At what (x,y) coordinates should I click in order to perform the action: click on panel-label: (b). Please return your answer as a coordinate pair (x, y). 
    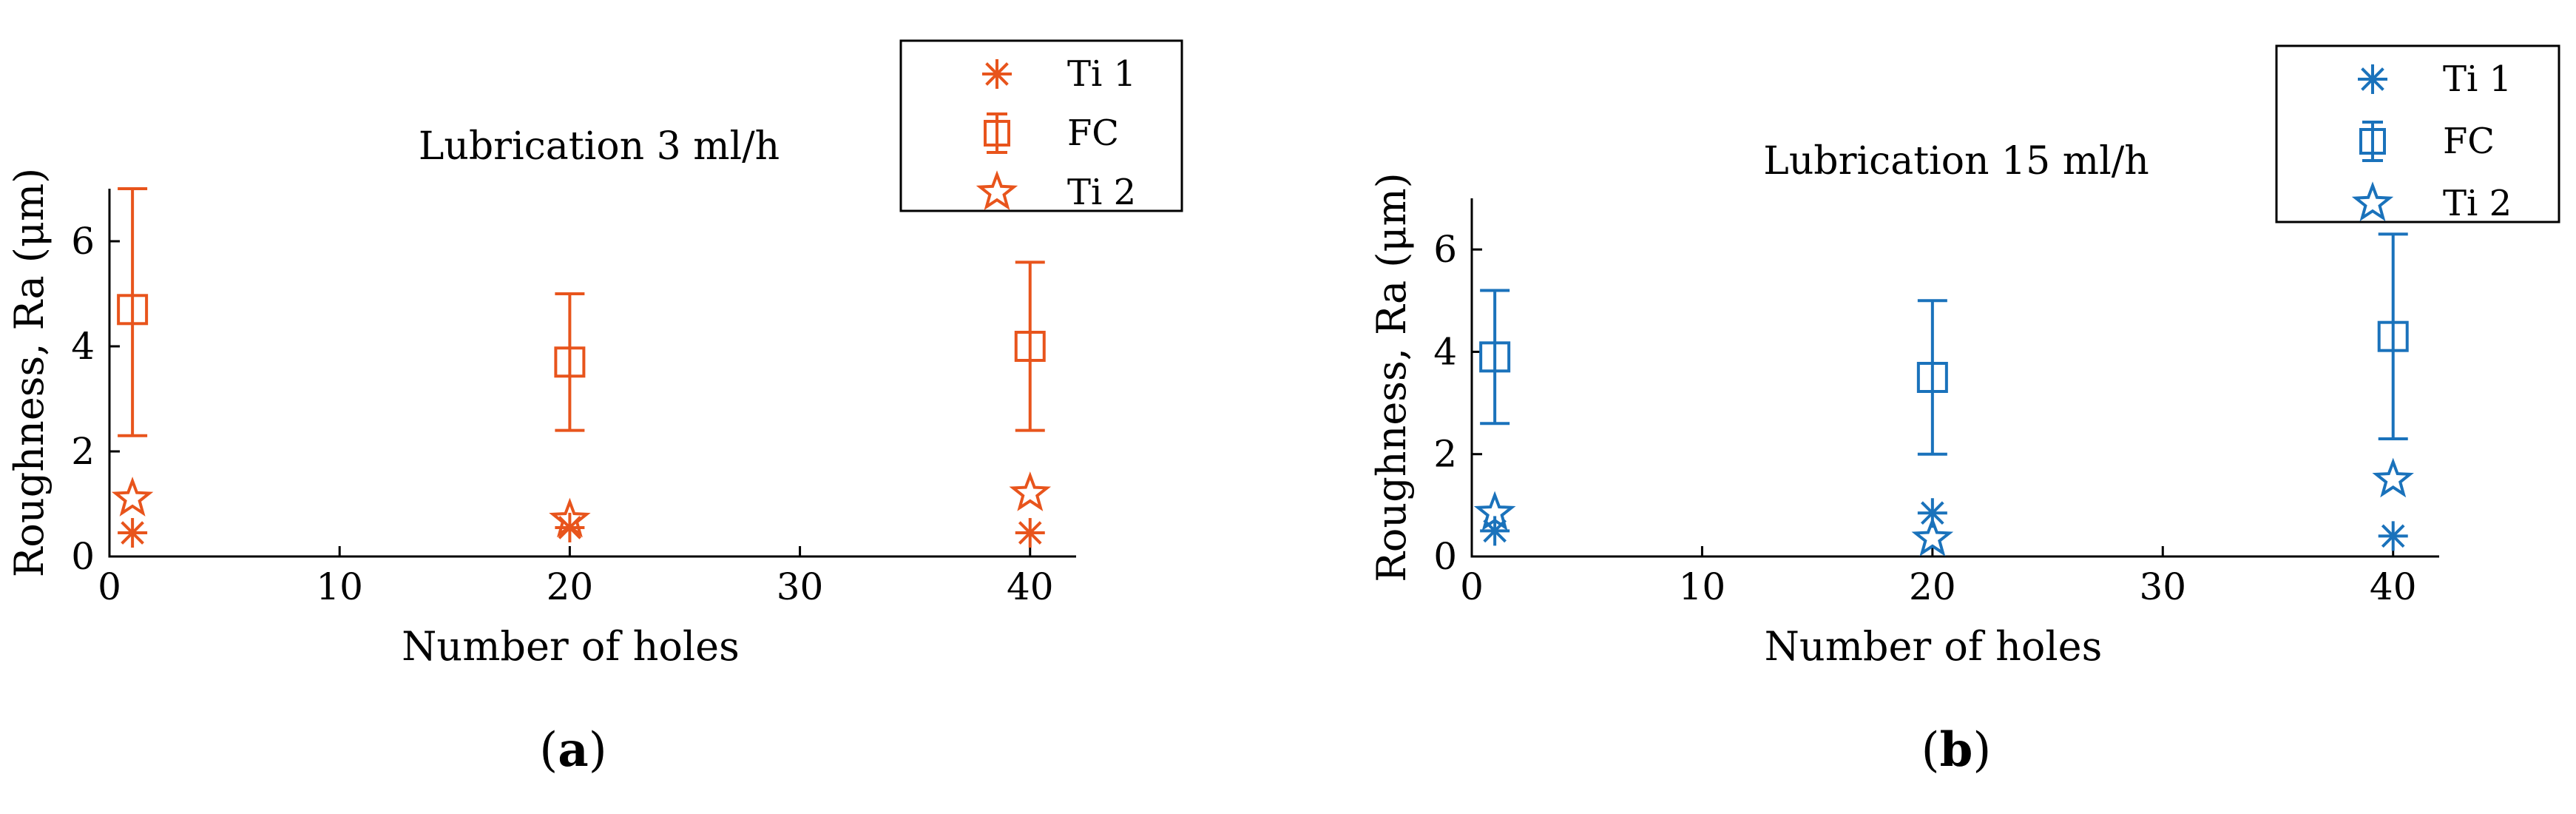
    Looking at the image, I should click on (1956, 750).